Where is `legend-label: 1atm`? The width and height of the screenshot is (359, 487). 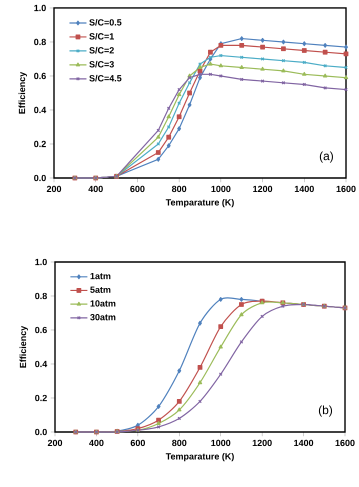
legend-label: 1atm is located at coordinates (100, 276).